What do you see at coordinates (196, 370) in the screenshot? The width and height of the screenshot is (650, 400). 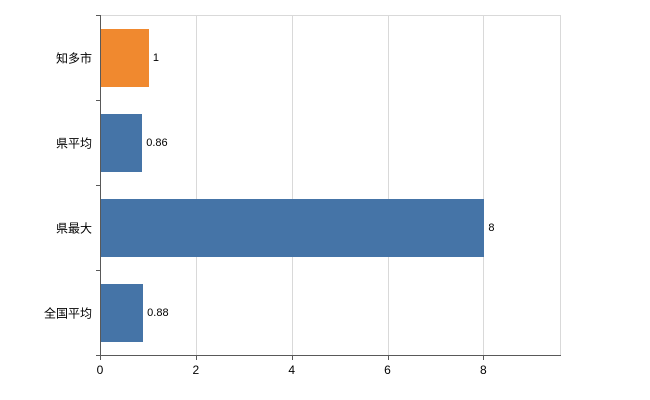 I see `x-tick-label: 2` at bounding box center [196, 370].